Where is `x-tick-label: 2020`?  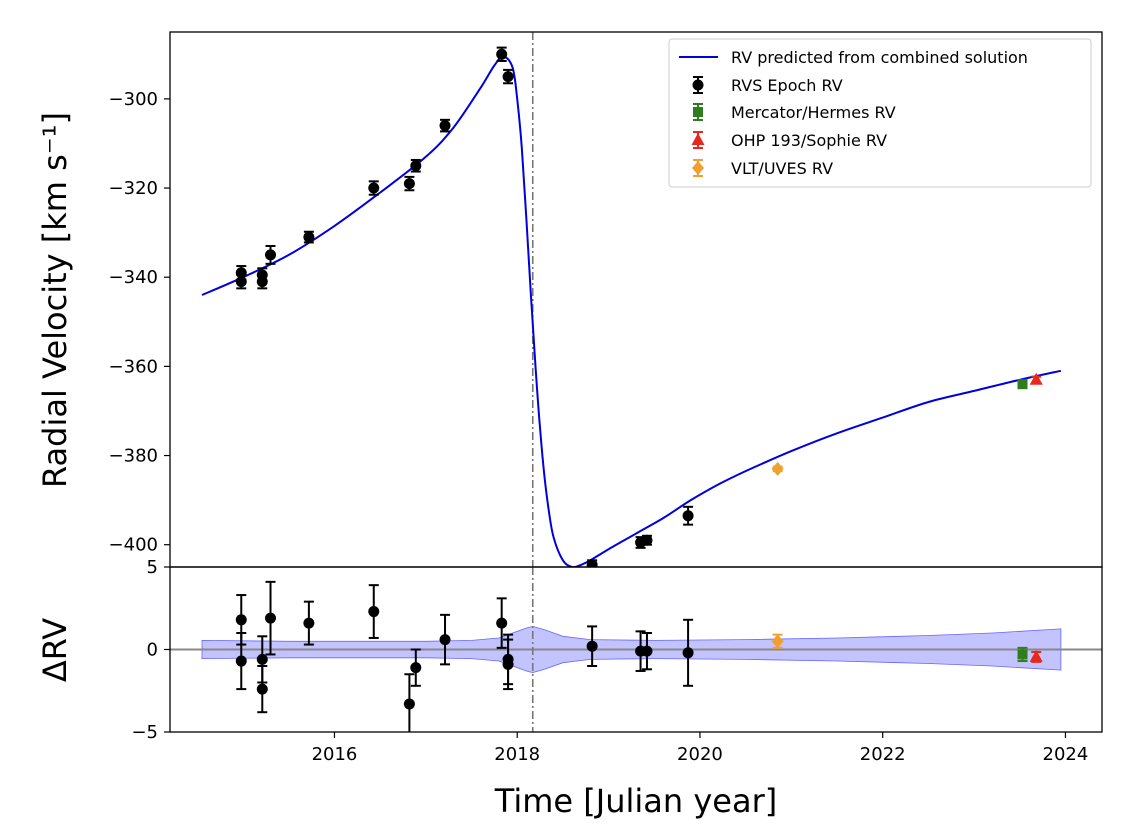
x-tick-label: 2020 is located at coordinates (700, 754).